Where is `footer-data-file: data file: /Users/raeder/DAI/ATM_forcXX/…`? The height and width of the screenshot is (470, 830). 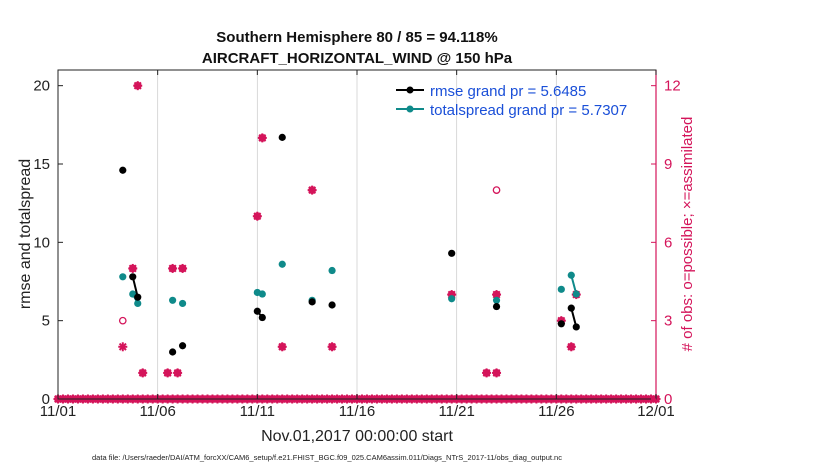 footer-data-file: data file: /Users/raeder/DAI/ATM_forcXX/… is located at coordinates (327, 457).